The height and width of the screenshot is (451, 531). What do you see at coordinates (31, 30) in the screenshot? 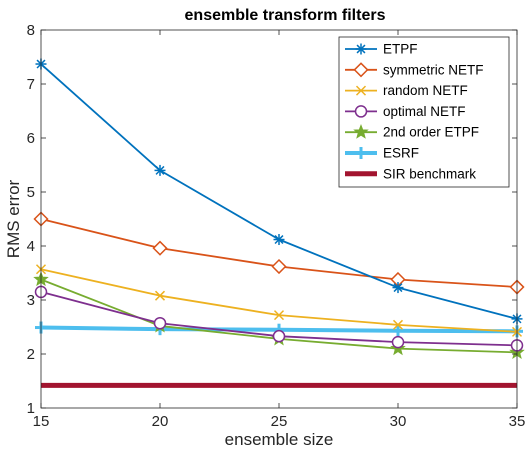
I see `y-tick-label: 8` at bounding box center [31, 30].